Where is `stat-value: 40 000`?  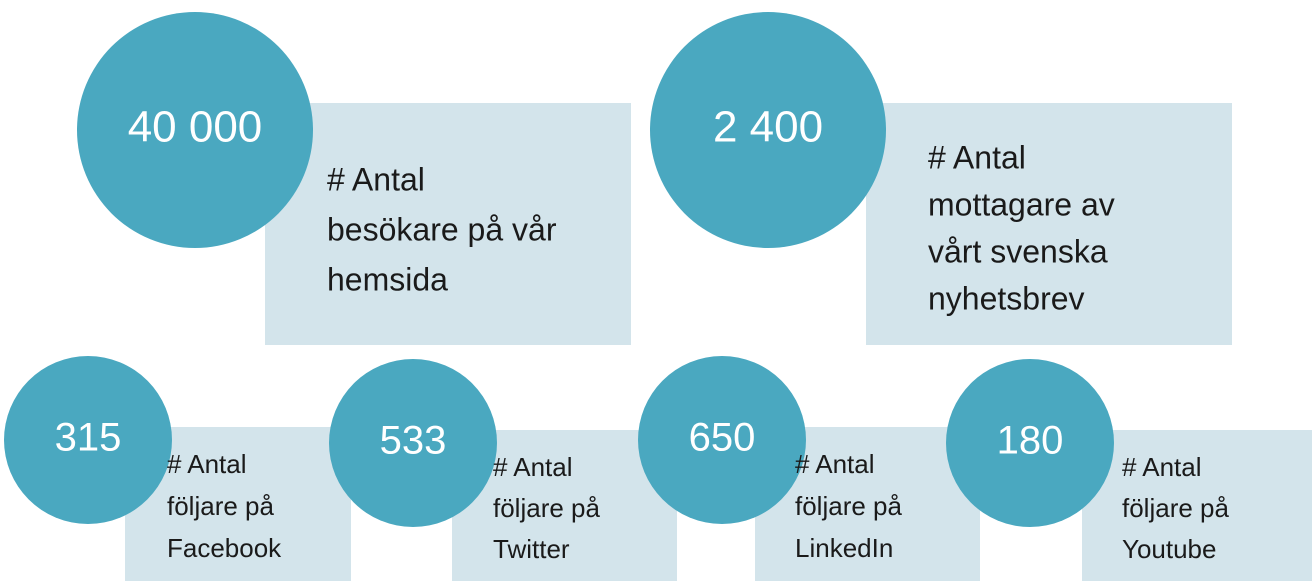 stat-value: 40 000 is located at coordinates (195, 127).